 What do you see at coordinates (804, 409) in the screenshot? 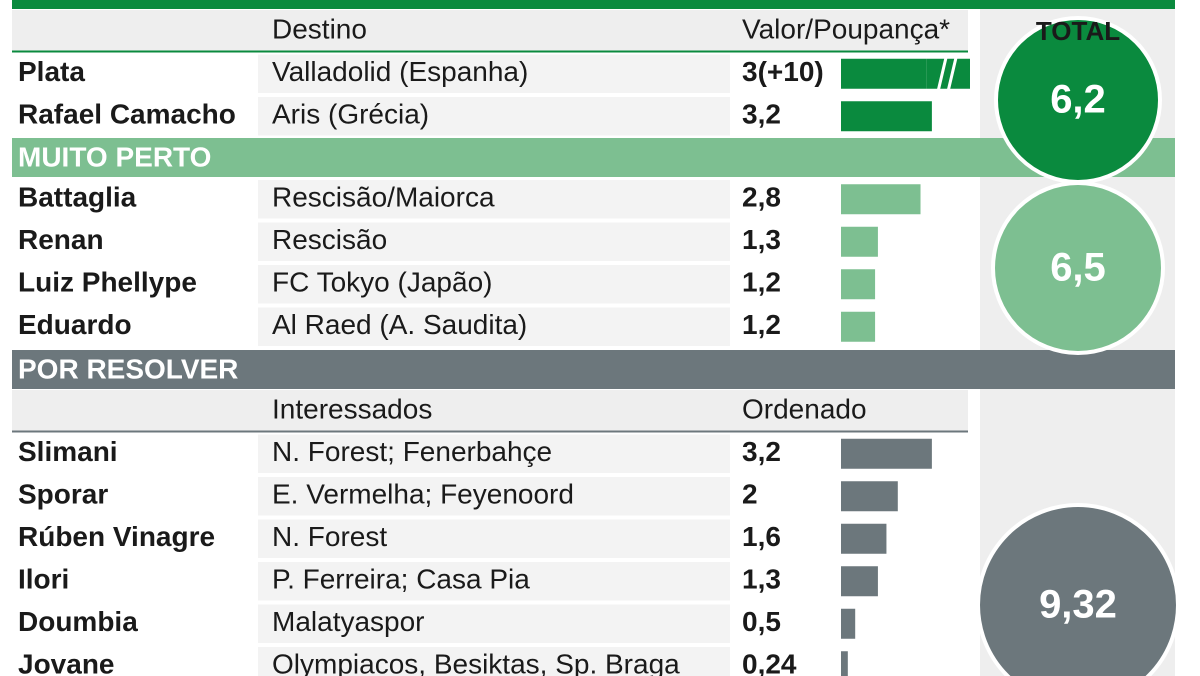
I see `column-header: Ordenado` at bounding box center [804, 409].